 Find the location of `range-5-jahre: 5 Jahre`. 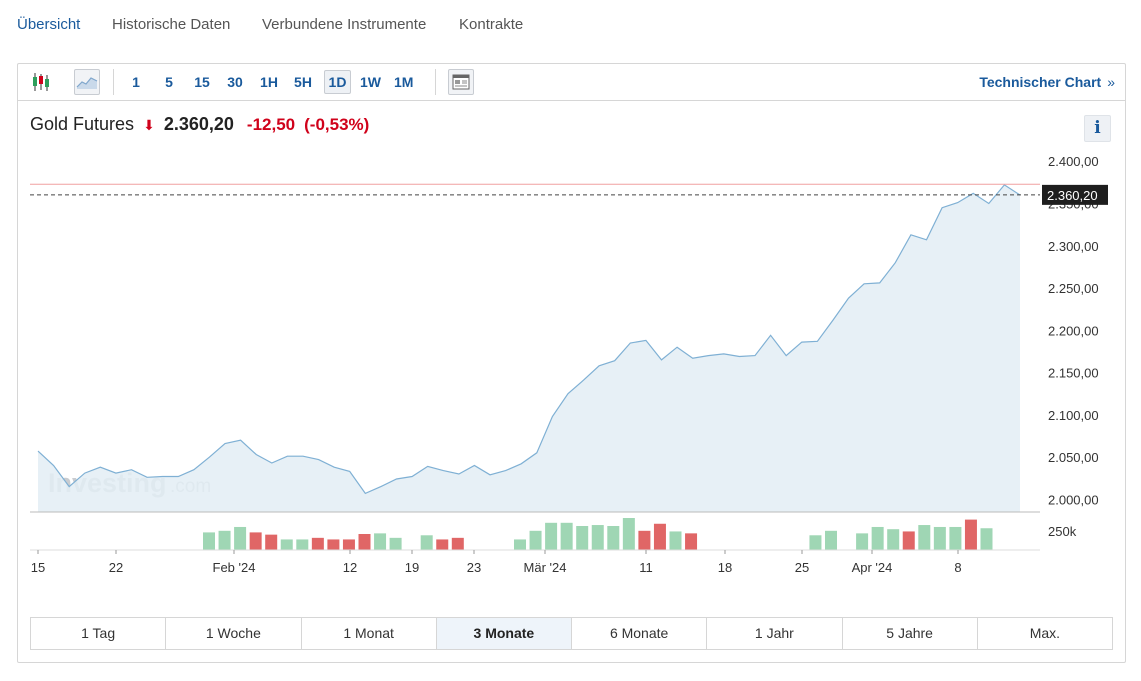

range-5-jahre: 5 Jahre is located at coordinates (910, 633).